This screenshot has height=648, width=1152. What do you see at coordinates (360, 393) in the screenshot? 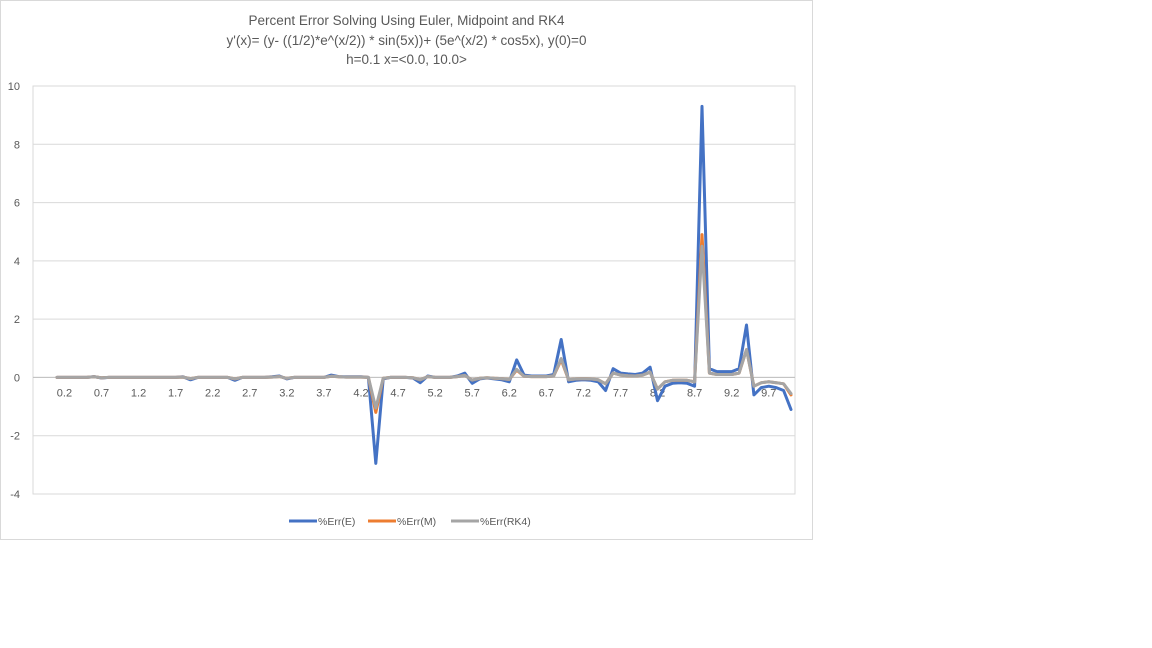
I see `x-tick-label: 4.2` at bounding box center [360, 393].